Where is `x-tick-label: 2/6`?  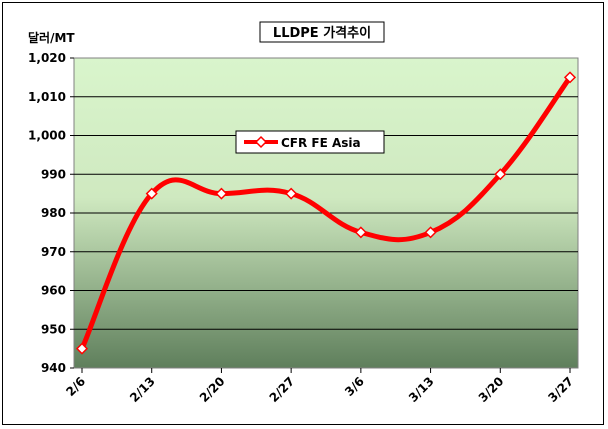 x-tick-label: 2/6 is located at coordinates (75, 386).